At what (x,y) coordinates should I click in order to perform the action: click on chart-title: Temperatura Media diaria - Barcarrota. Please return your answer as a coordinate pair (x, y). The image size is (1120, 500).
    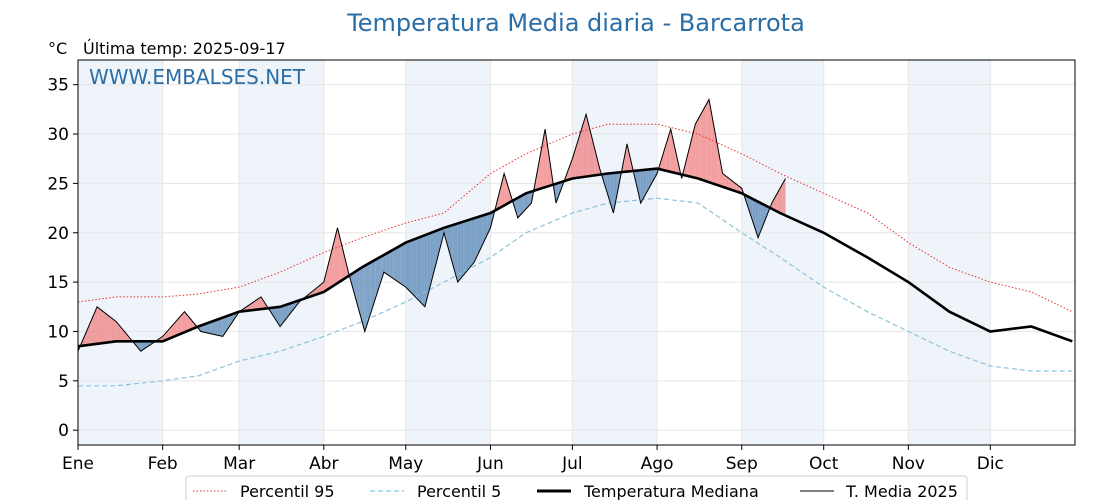
    Looking at the image, I should click on (575, 23).